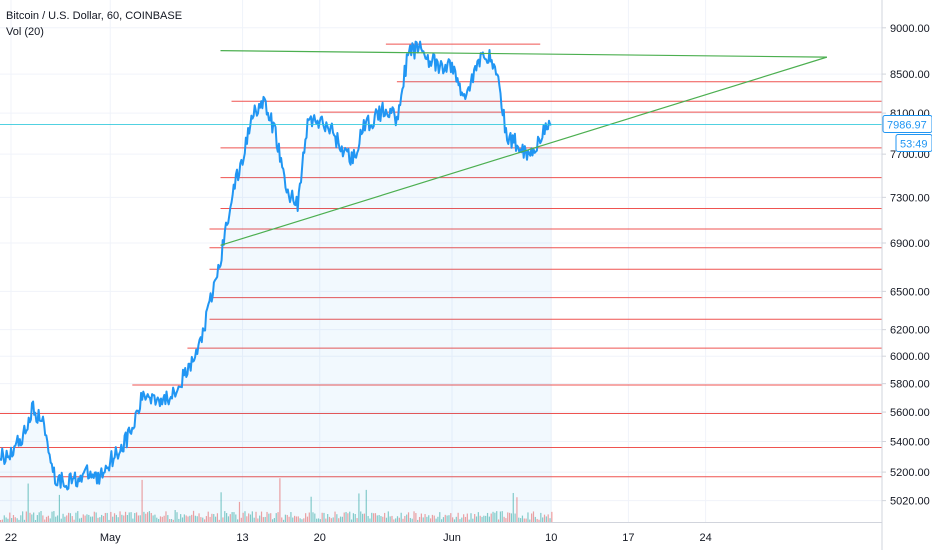 This screenshot has height=550, width=932. Describe the element at coordinates (551, 538) in the screenshot. I see `x-tick-label: 10` at that location.